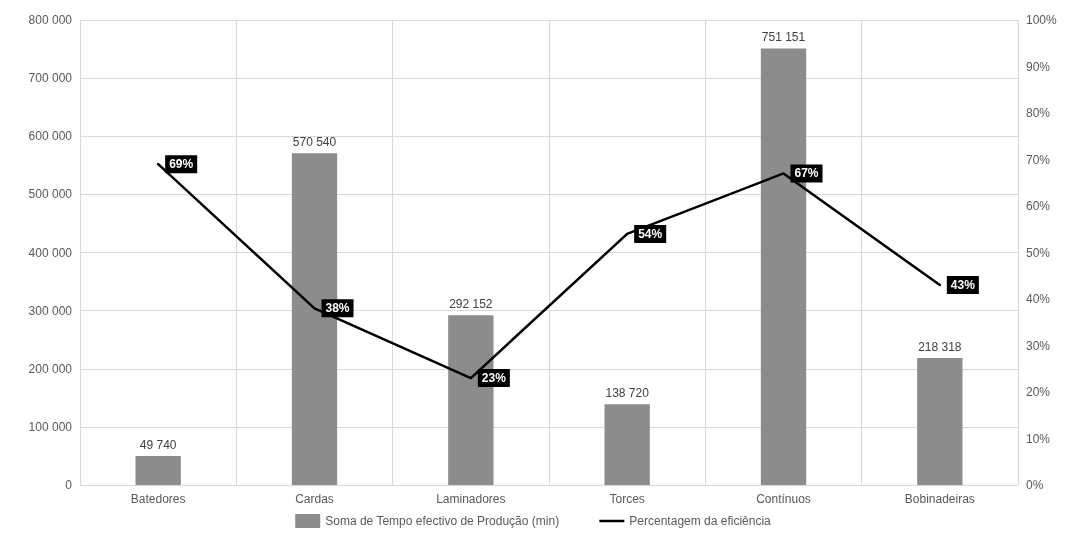 This screenshot has width=1066, height=541. What do you see at coordinates (314, 499) in the screenshot?
I see `x-tick-label: Cardas` at bounding box center [314, 499].